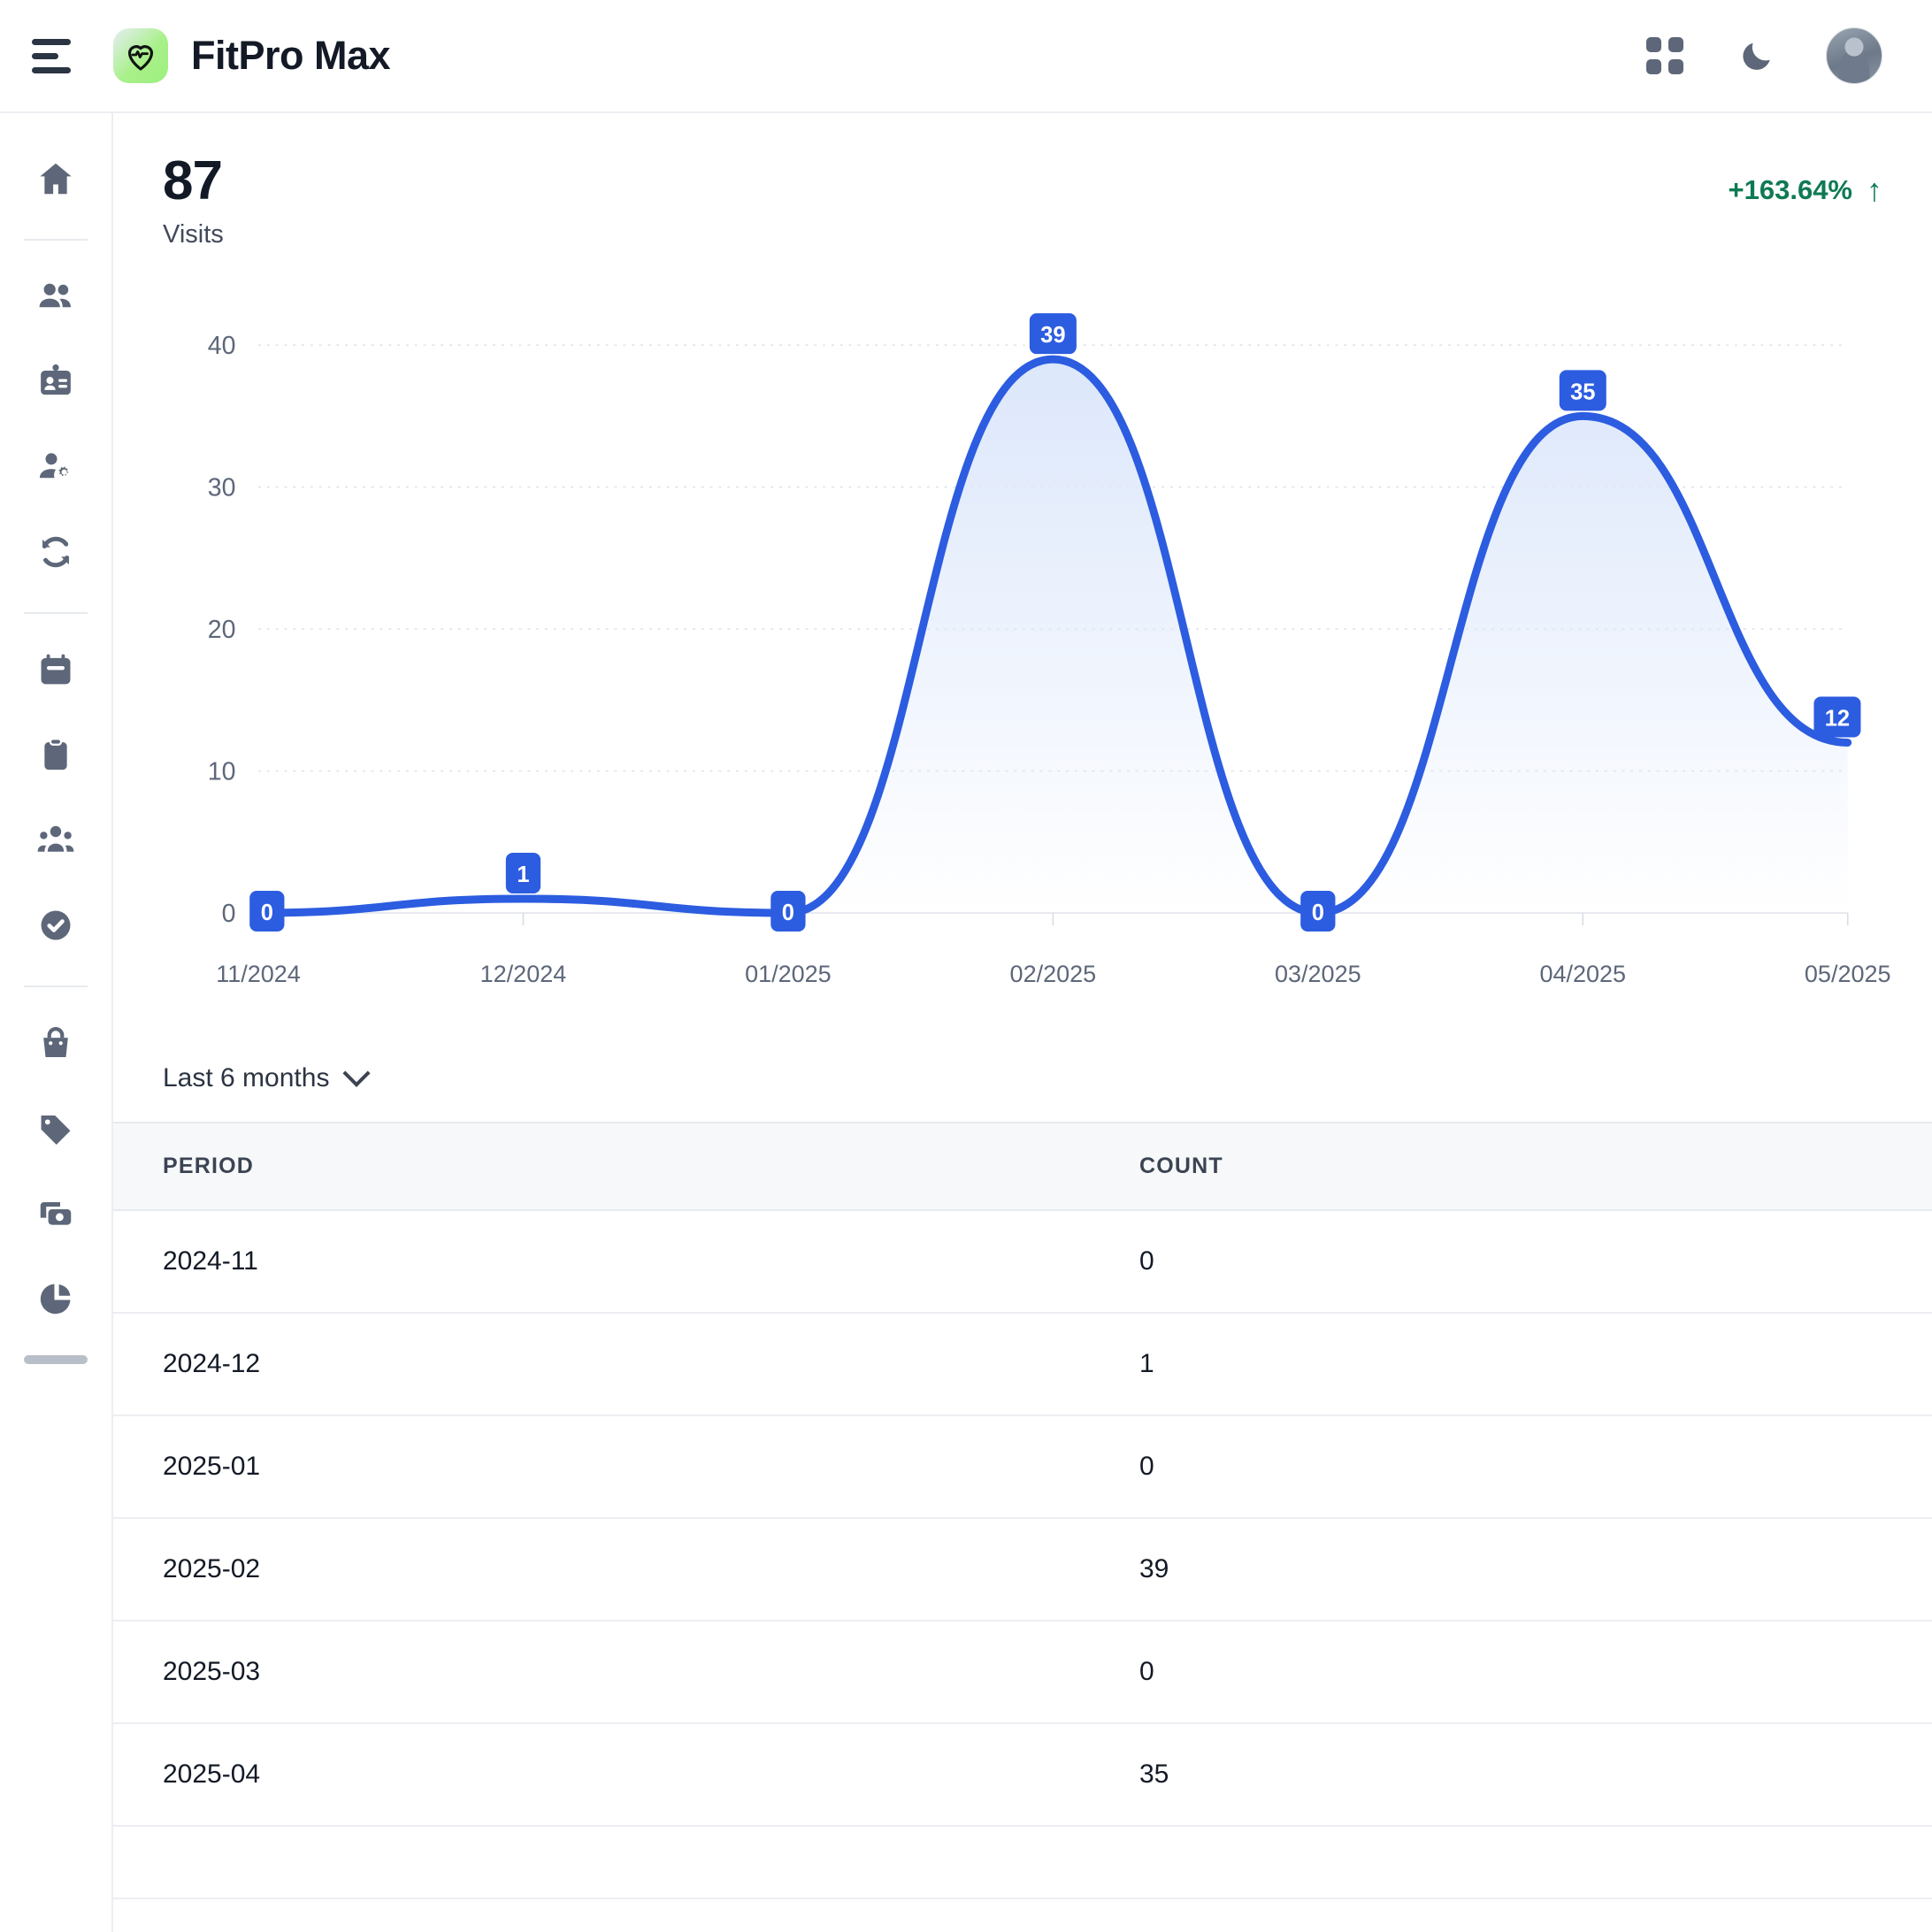 This screenshot has width=1932, height=1932. What do you see at coordinates (222, 346) in the screenshot?
I see `svg-text: 40` at bounding box center [222, 346].